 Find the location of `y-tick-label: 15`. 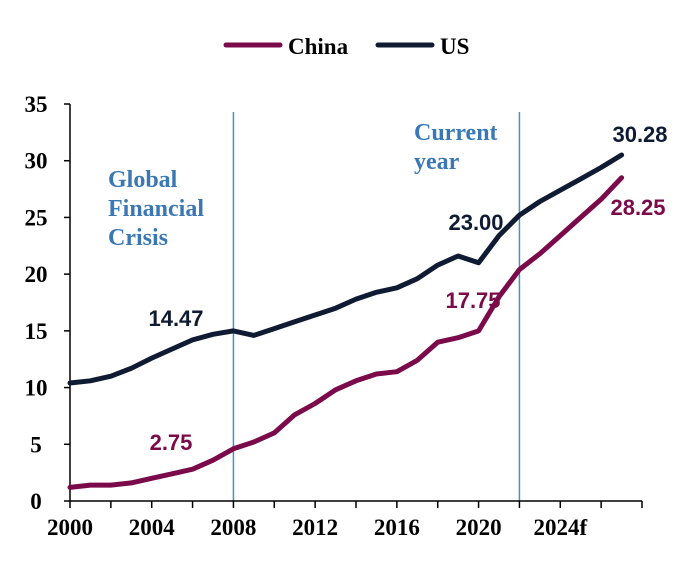

y-tick-label: 15 is located at coordinates (36, 331).